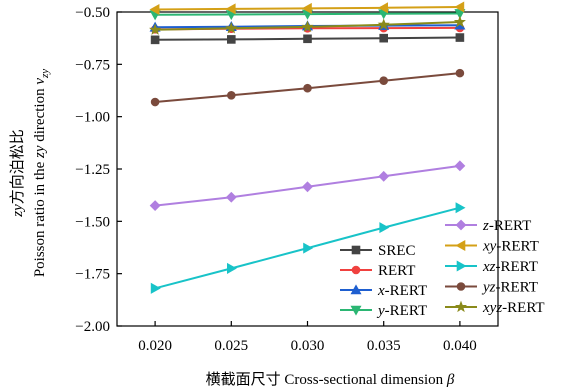  Describe the element at coordinates (17, 173) in the screenshot. I see `y-axis-title-line1: zy方向泊松比` at that location.